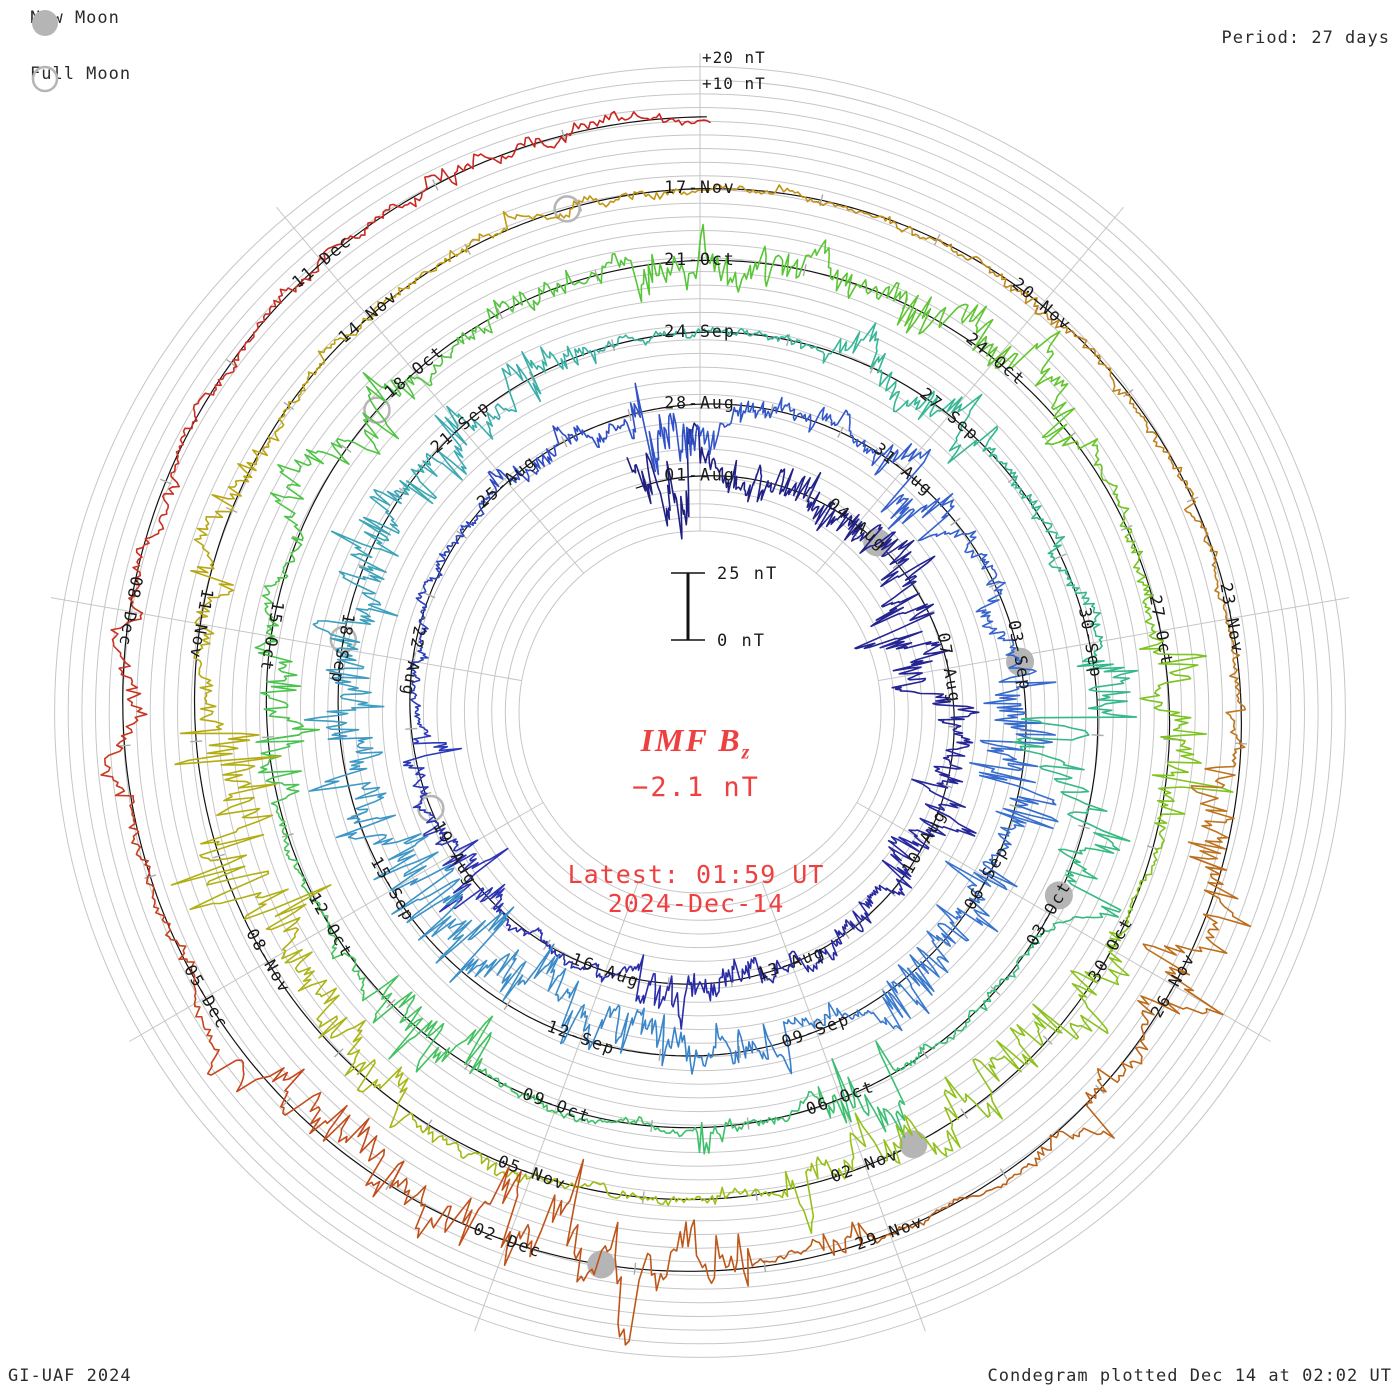  What do you see at coordinates (734, 70) in the screenshot?
I see `grid-scale-labels: +20 nT +10 nT` at bounding box center [734, 70].